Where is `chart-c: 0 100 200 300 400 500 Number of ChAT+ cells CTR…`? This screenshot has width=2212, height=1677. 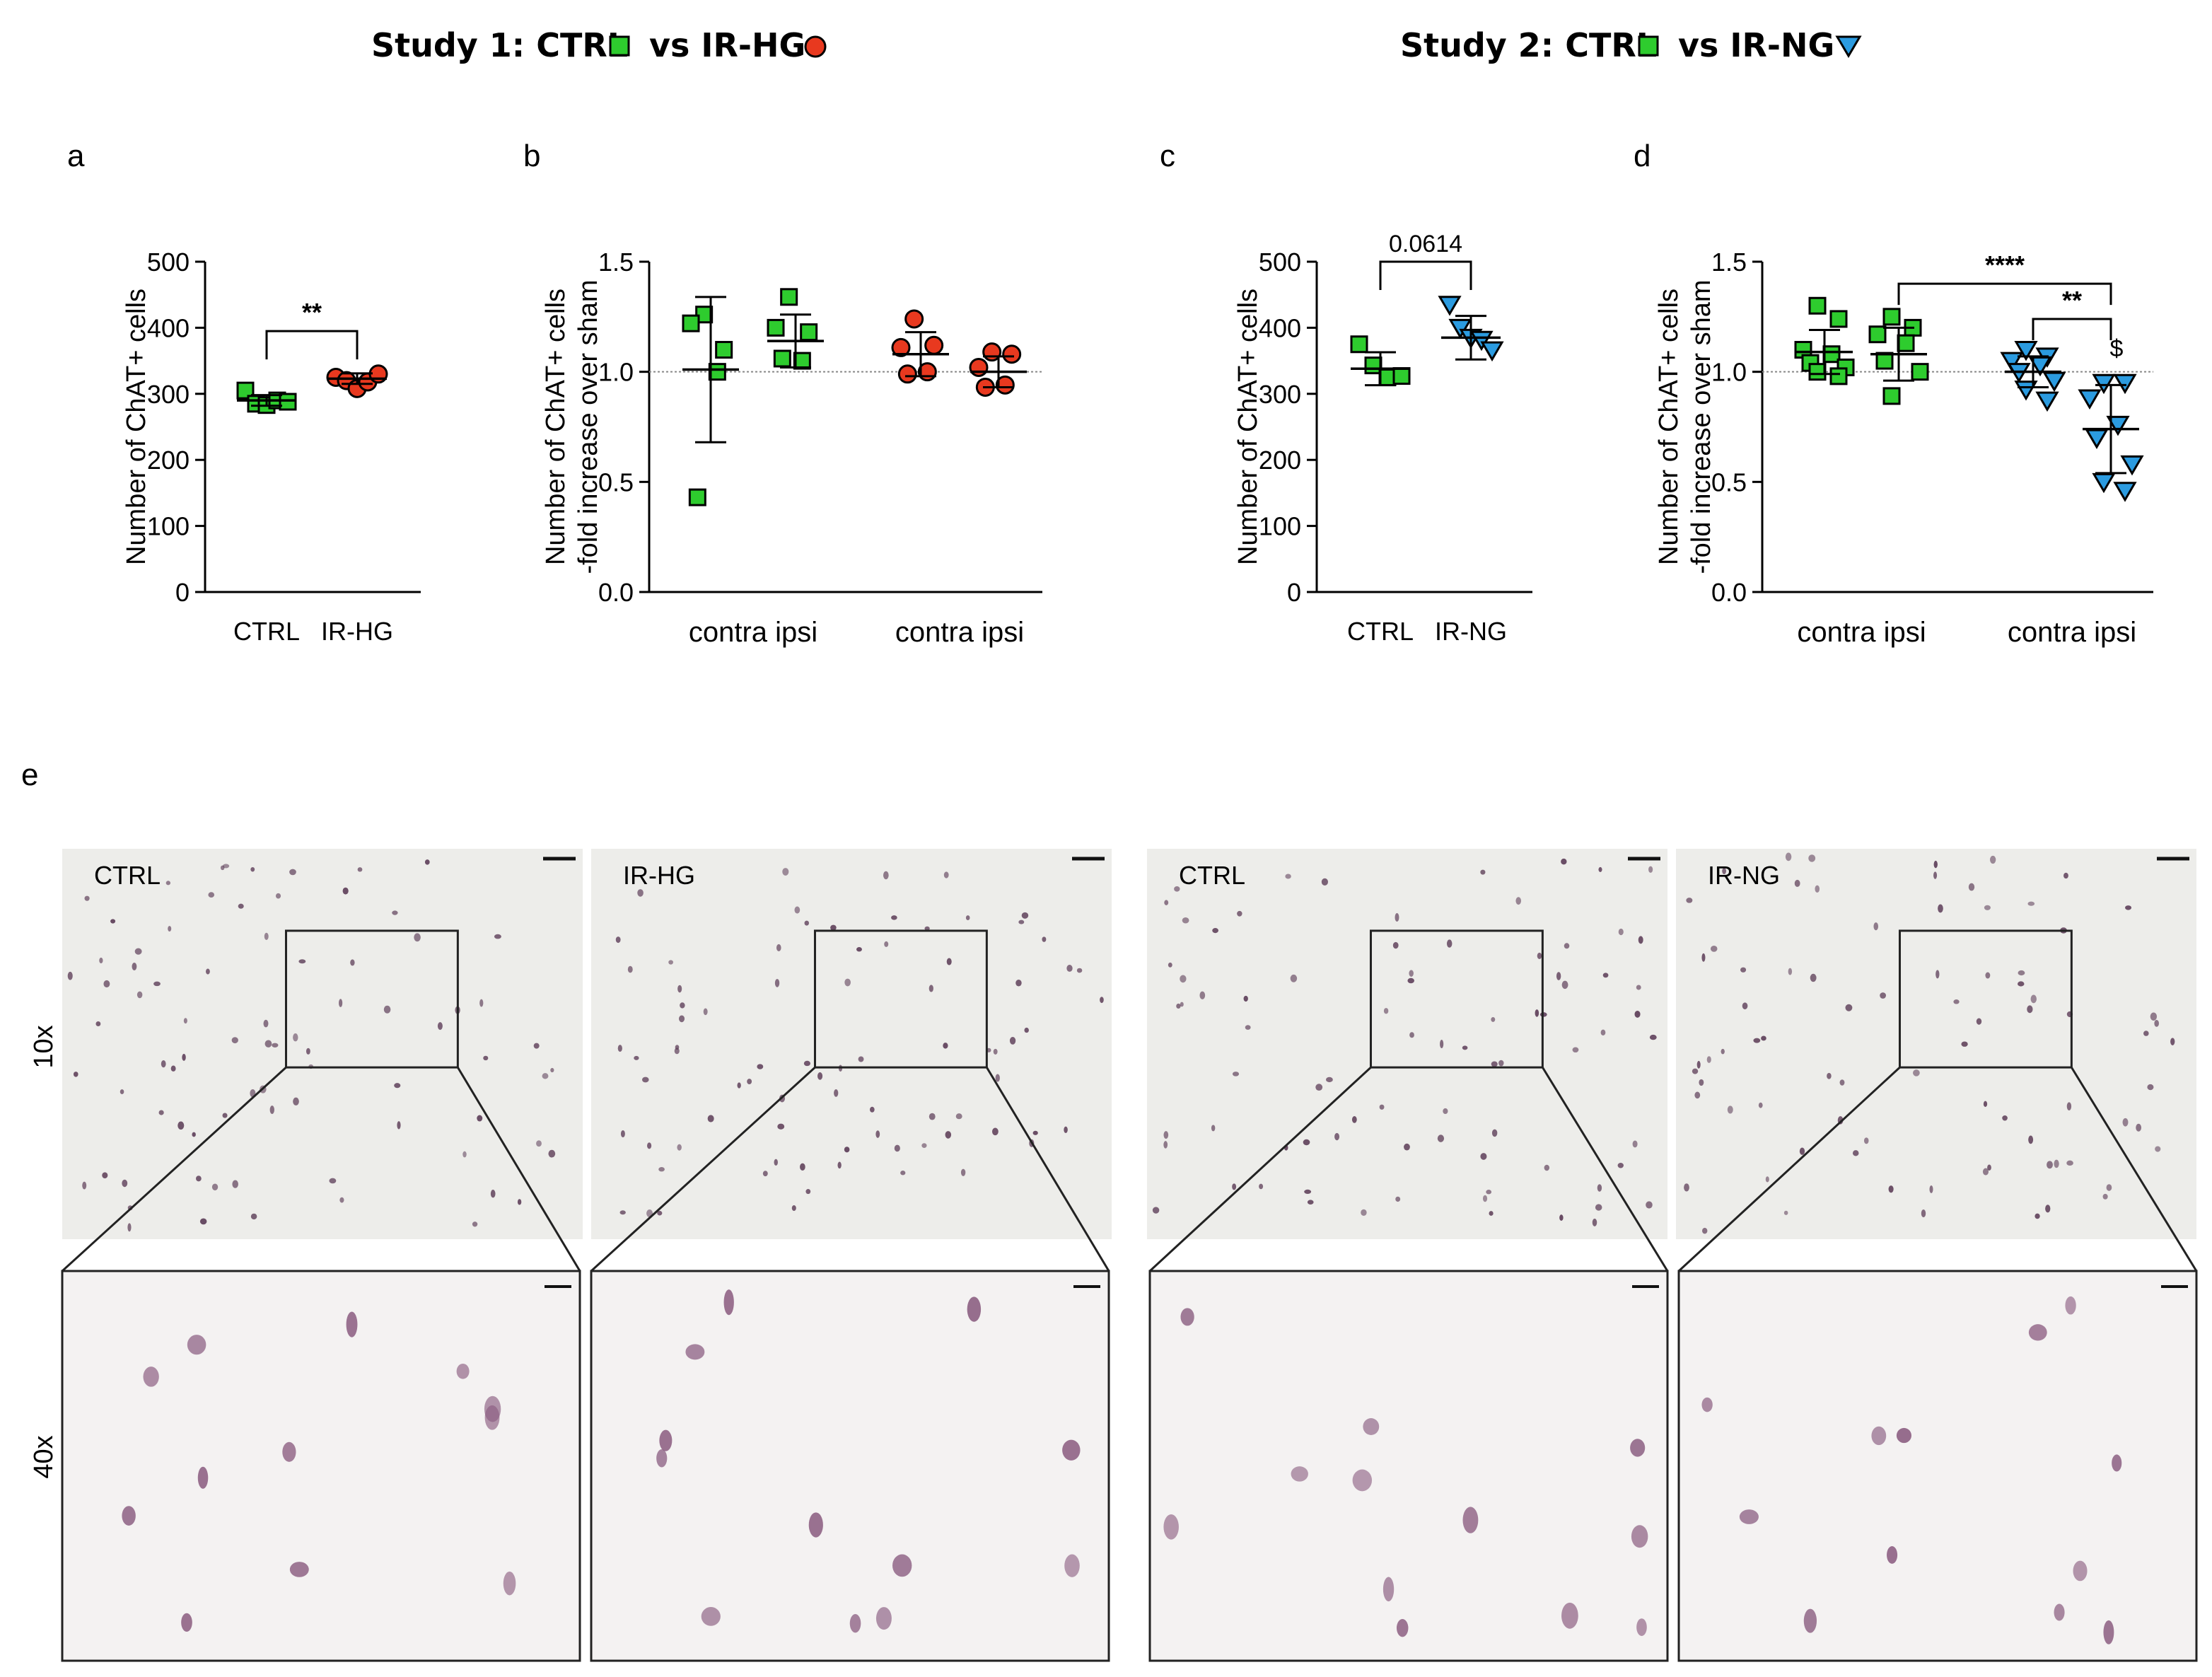 chart-c: 0 100 200 300 400 500 Number of ChAT+ cells CTR… is located at coordinates (1382, 438).